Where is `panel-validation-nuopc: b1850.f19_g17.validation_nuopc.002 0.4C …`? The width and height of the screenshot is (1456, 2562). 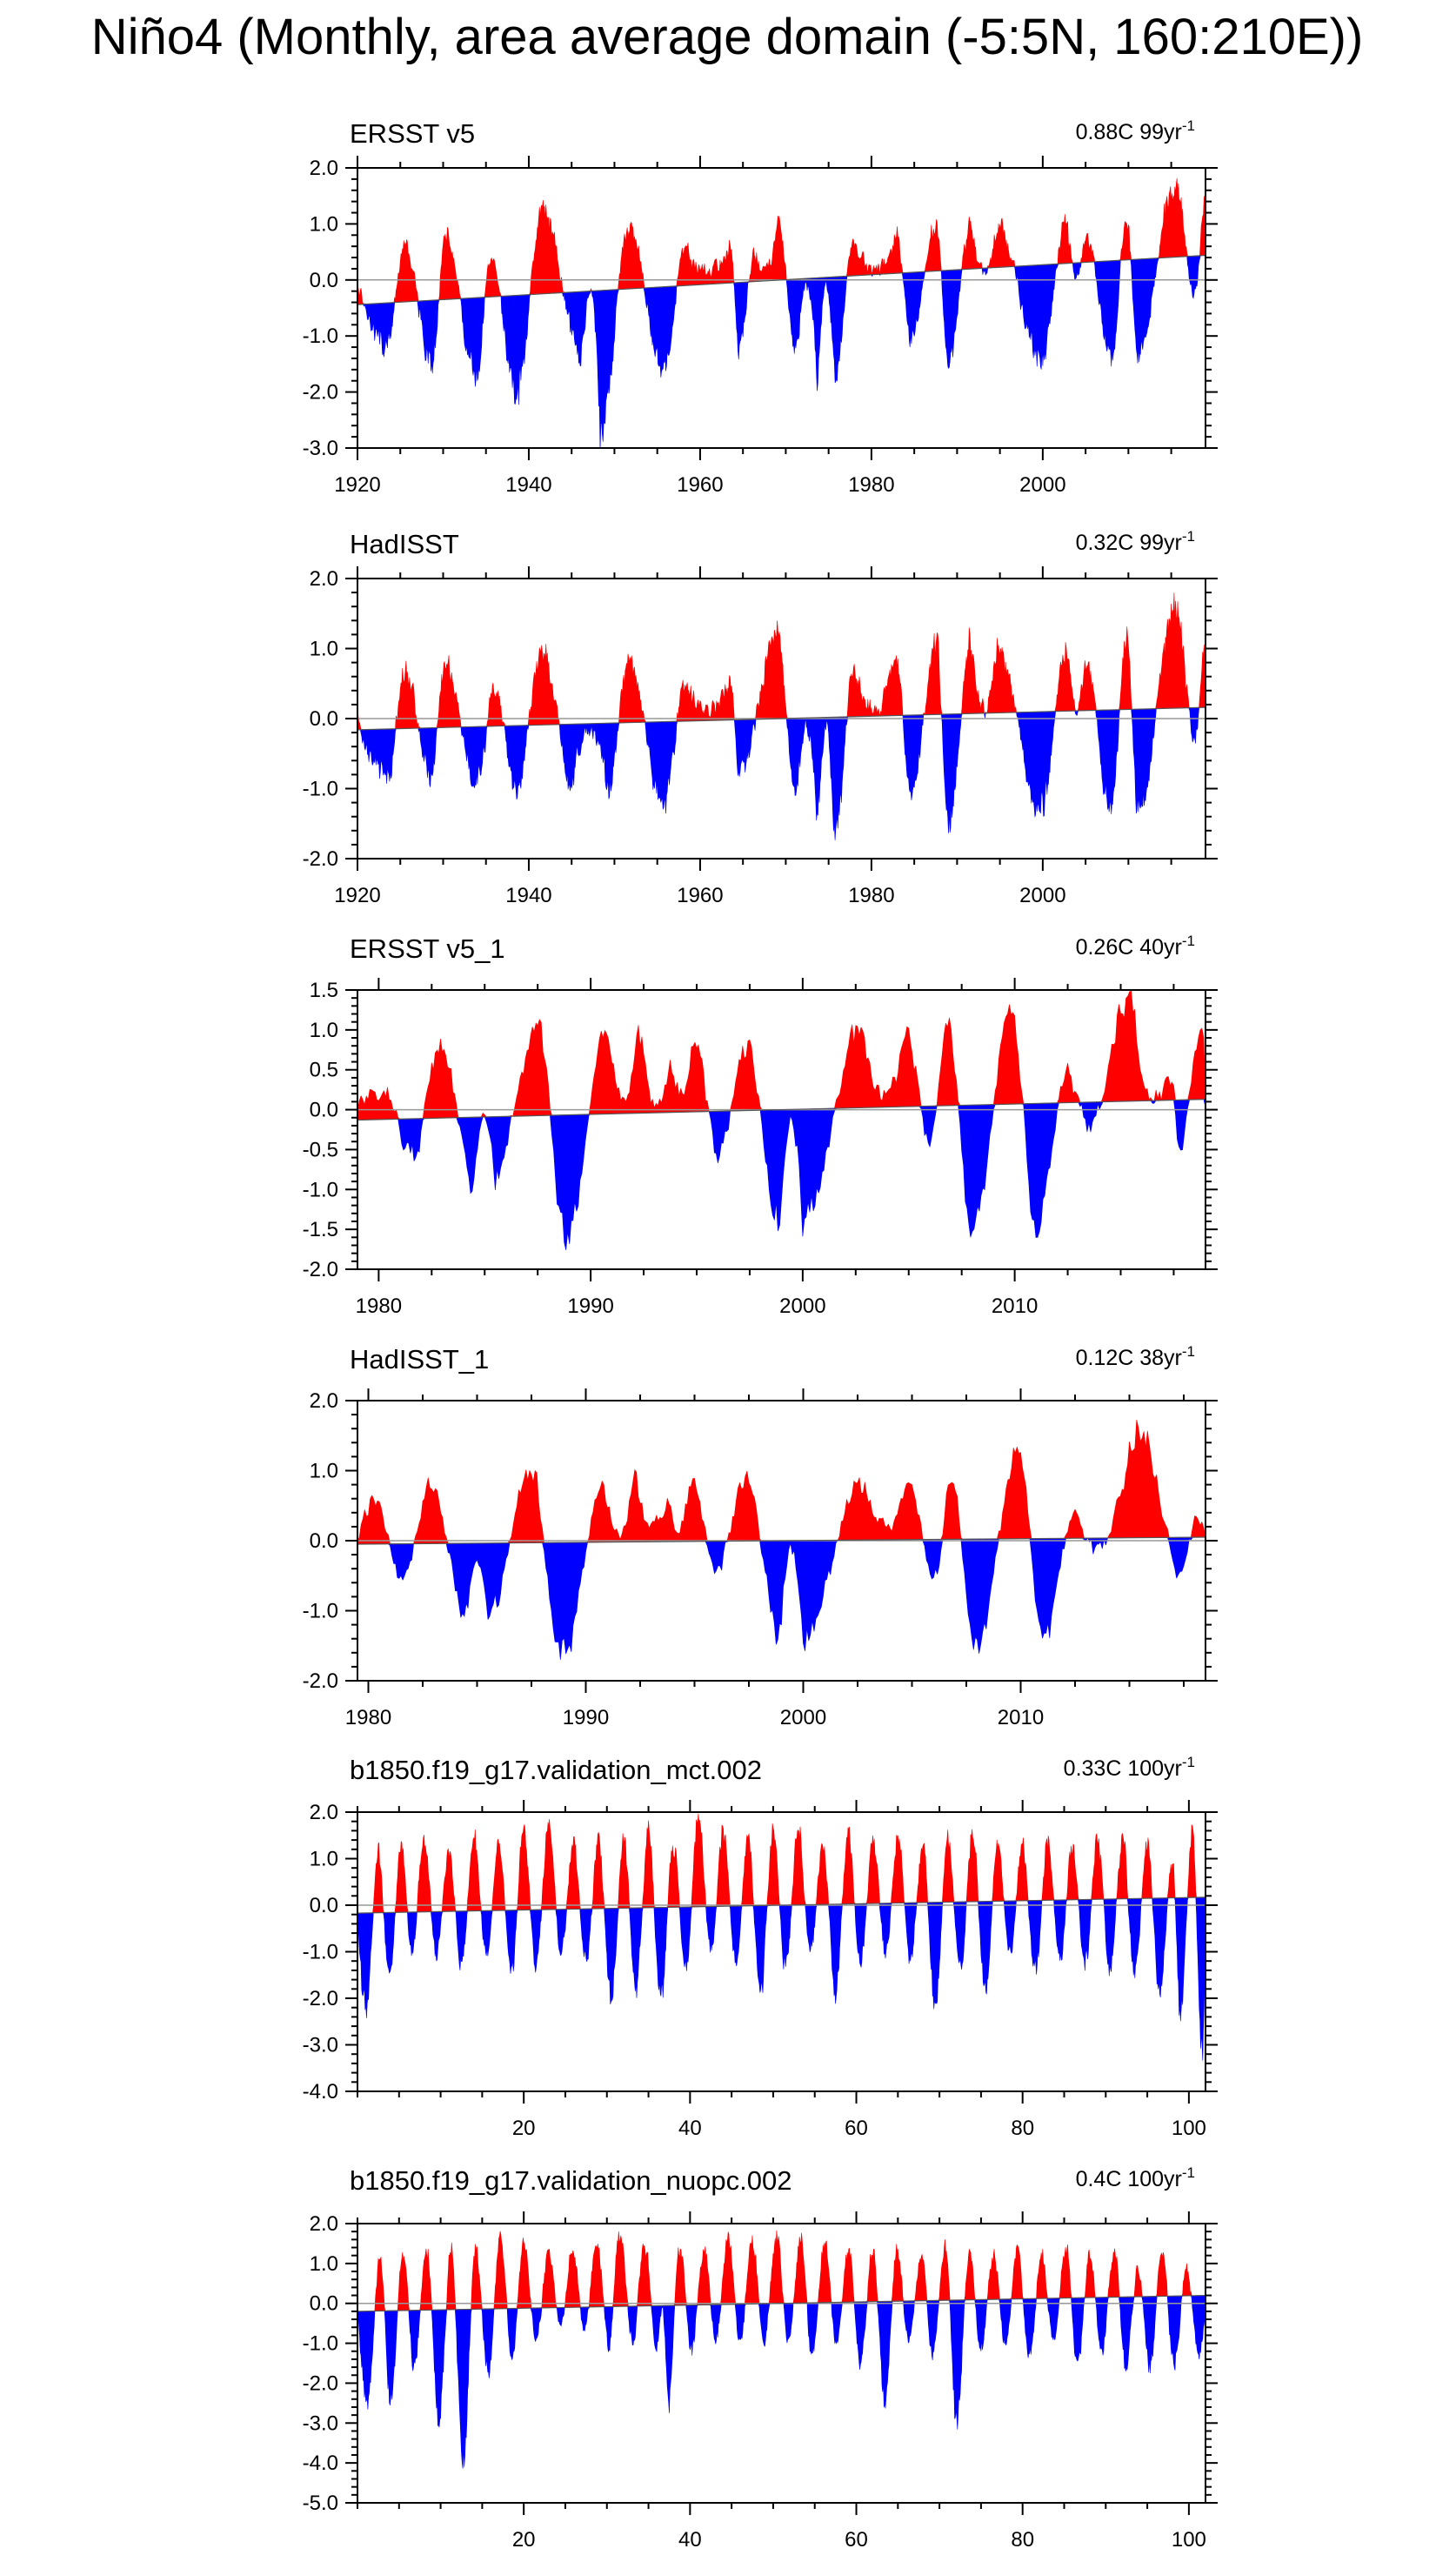 panel-validation-nuopc: b1850.f19_g17.validation_nuopc.002 0.4C … is located at coordinates (760, 2358).